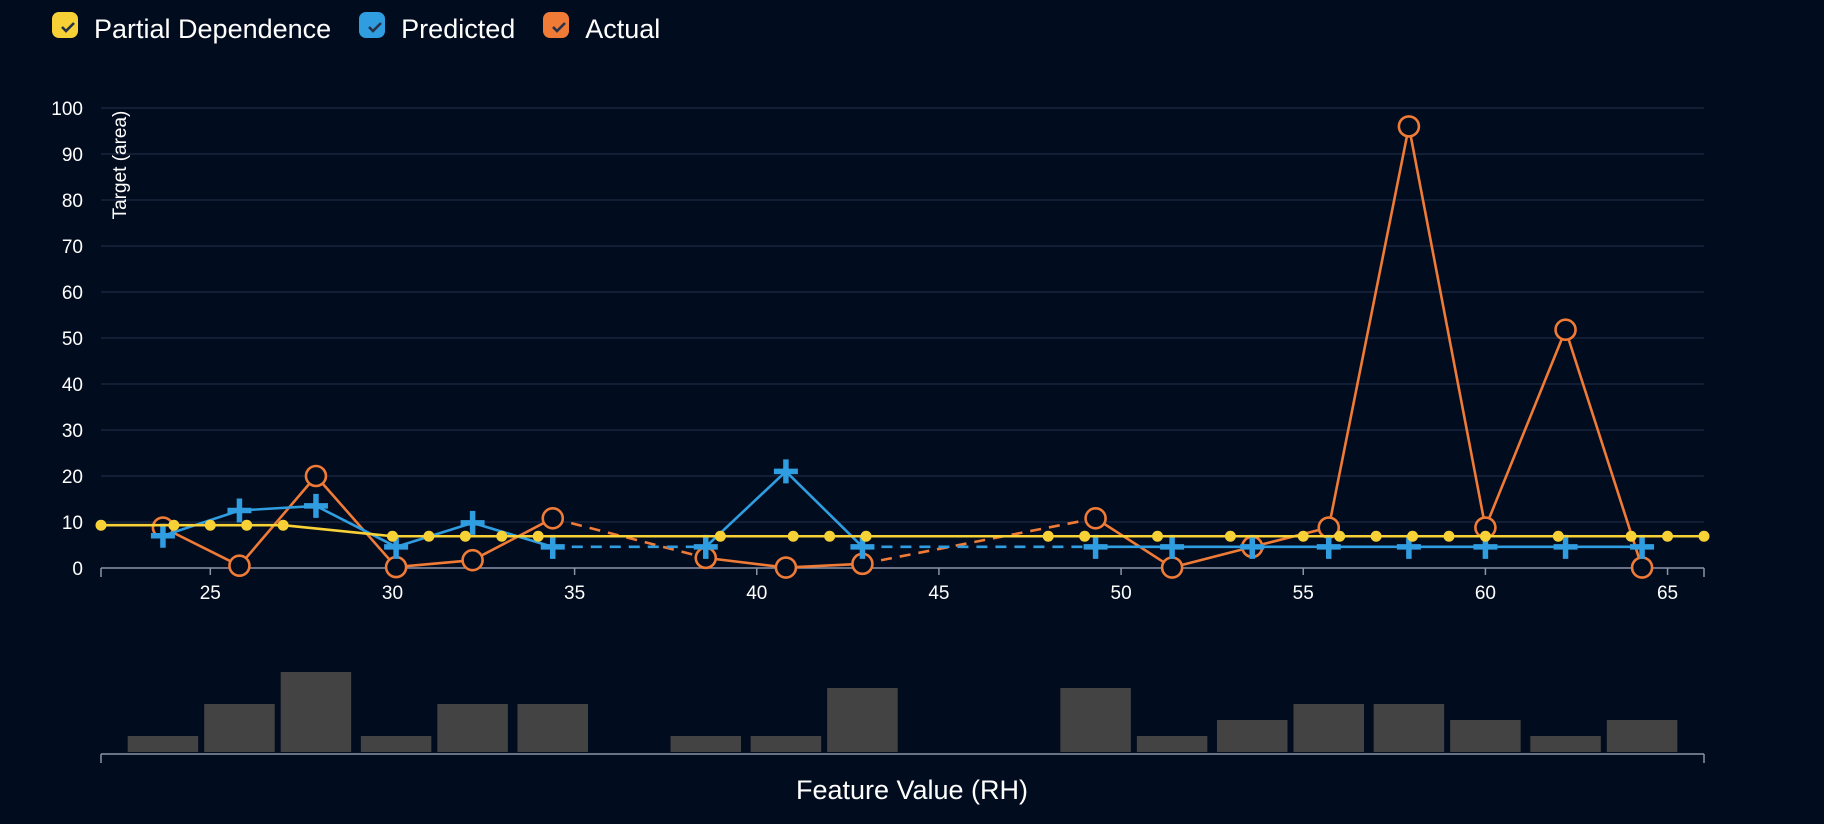  I want to click on legend-item-partial-dependence: Partial Dependence, so click(192, 28).